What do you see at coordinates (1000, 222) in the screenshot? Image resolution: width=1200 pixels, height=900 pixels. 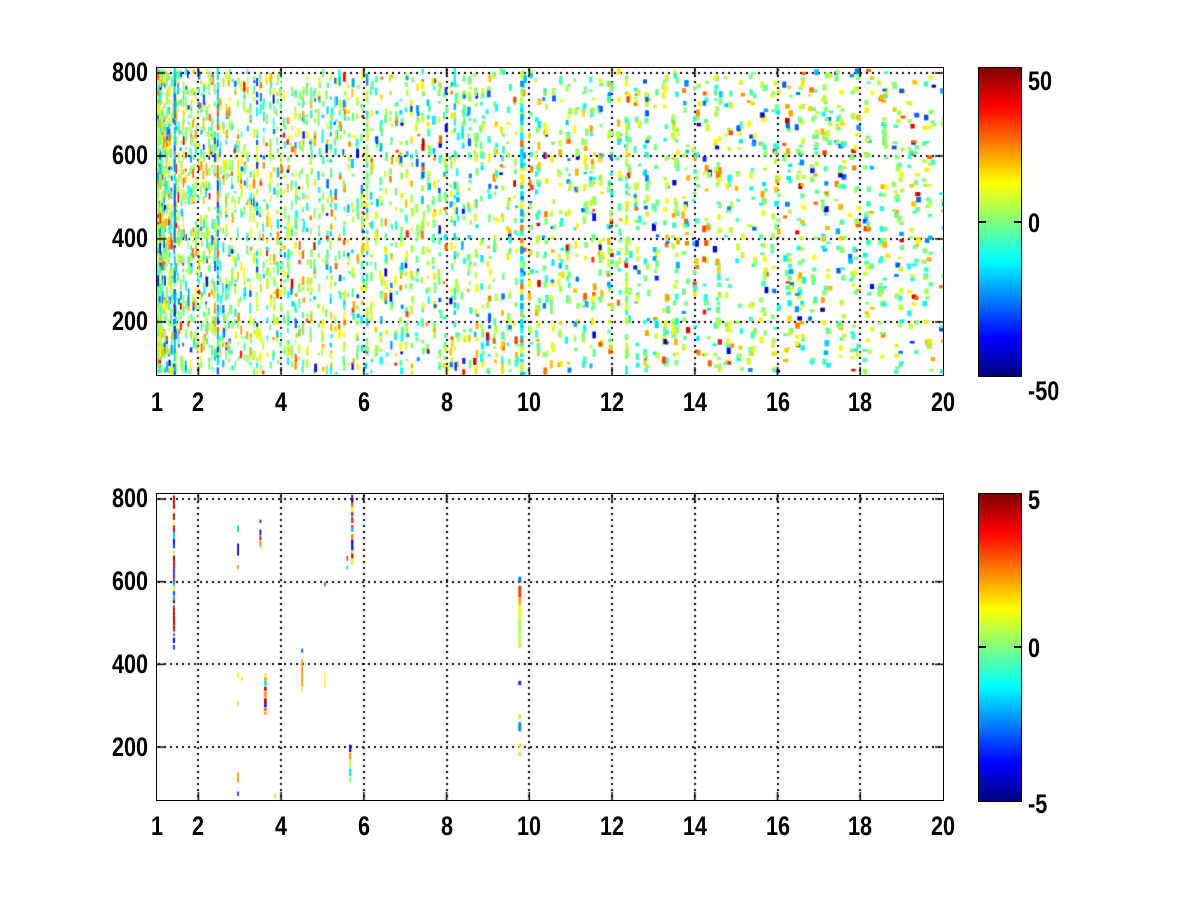 I see `top-colorbar` at bounding box center [1000, 222].